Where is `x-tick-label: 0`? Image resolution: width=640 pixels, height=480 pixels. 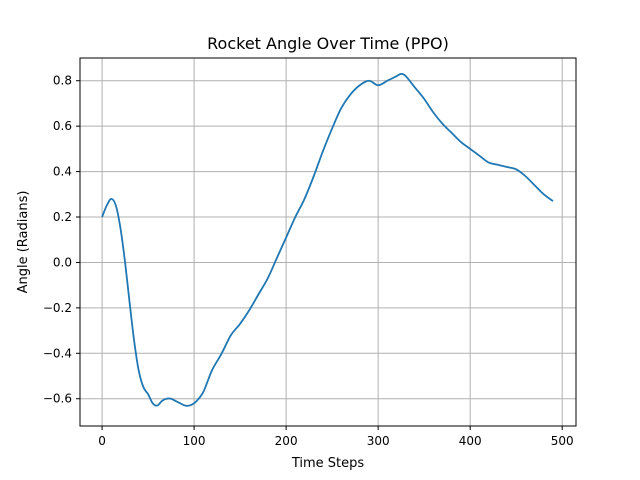
x-tick-label: 0 is located at coordinates (102, 441).